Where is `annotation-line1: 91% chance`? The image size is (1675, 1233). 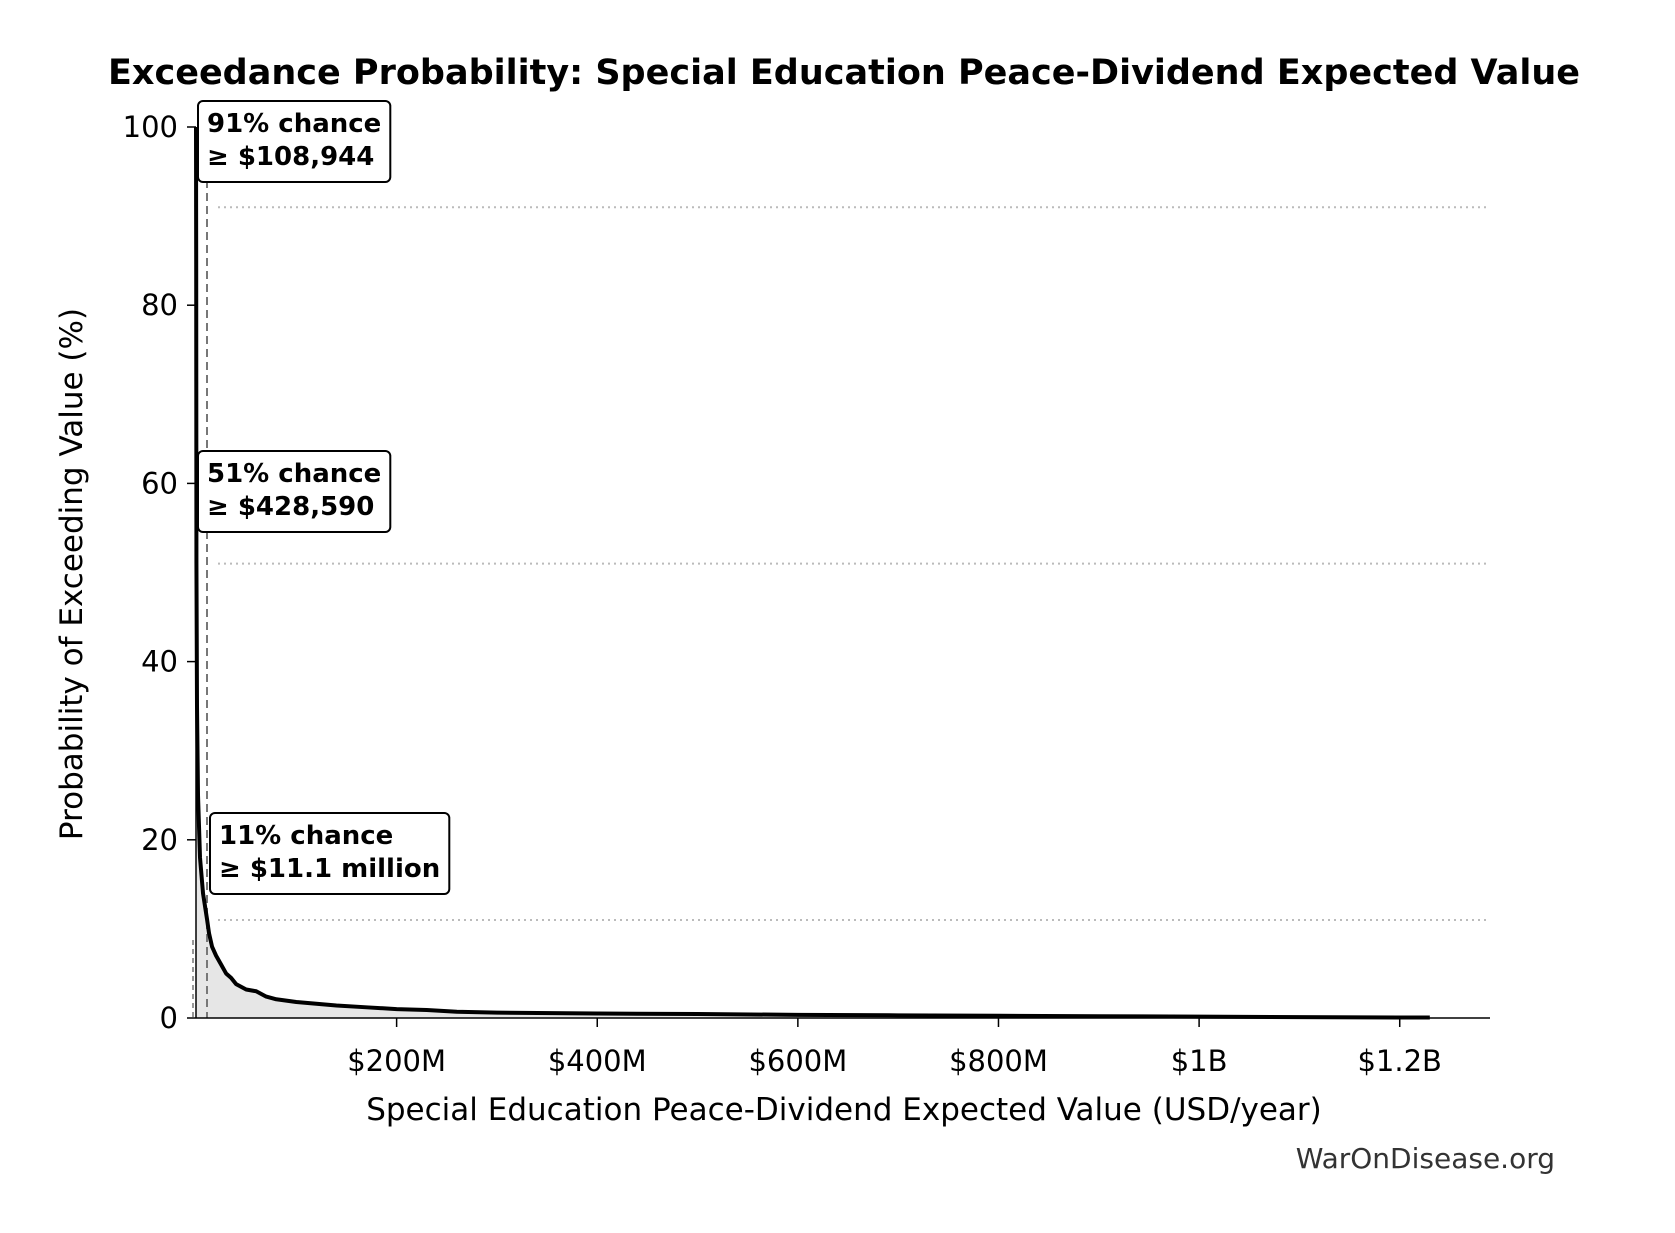
annotation-line1: 91% chance is located at coordinates (294, 124).